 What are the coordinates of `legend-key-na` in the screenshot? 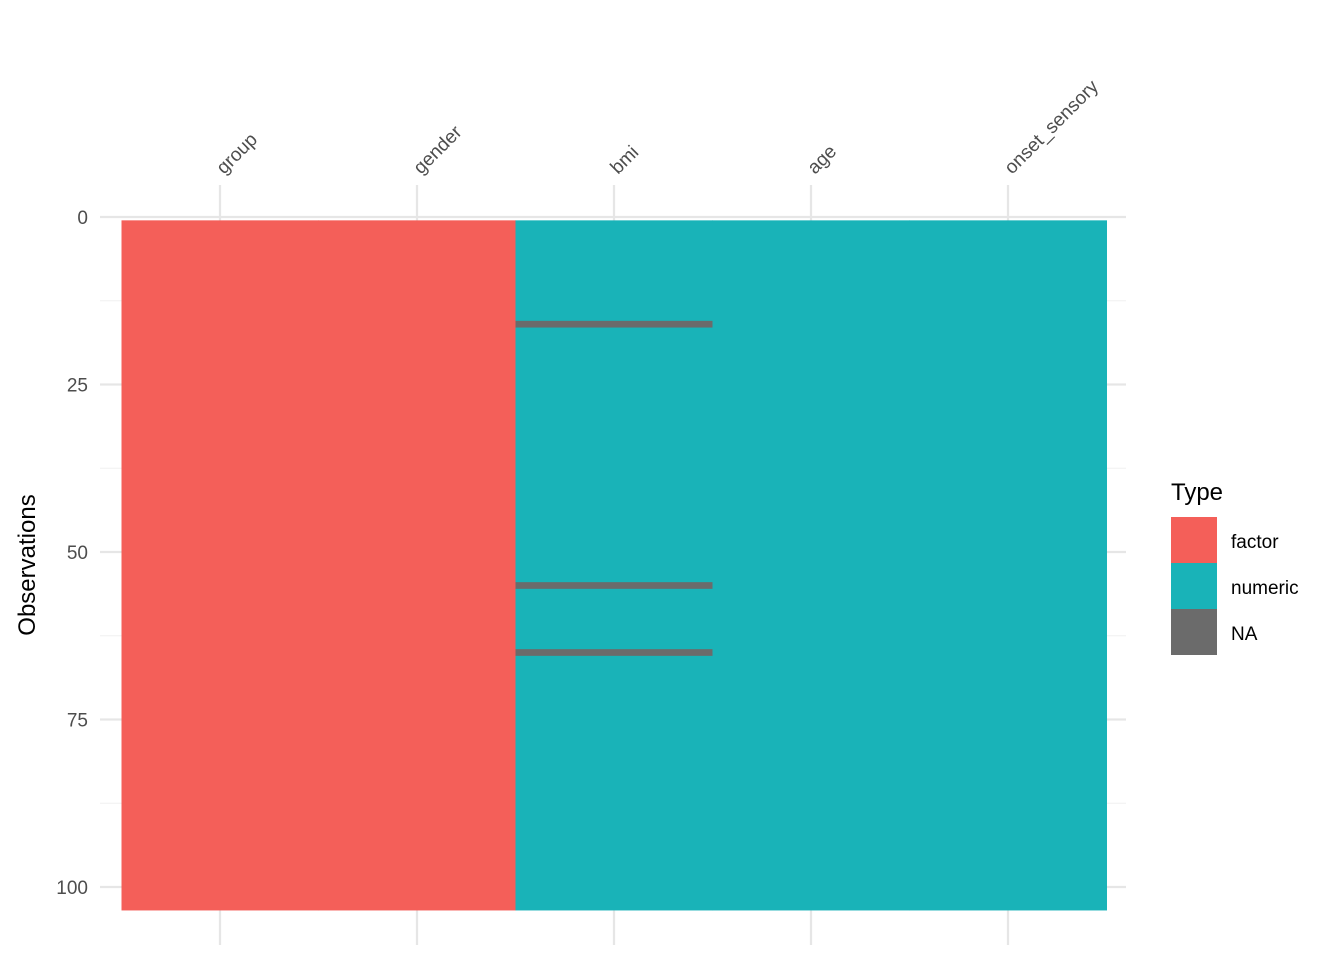 It's located at (1194, 632).